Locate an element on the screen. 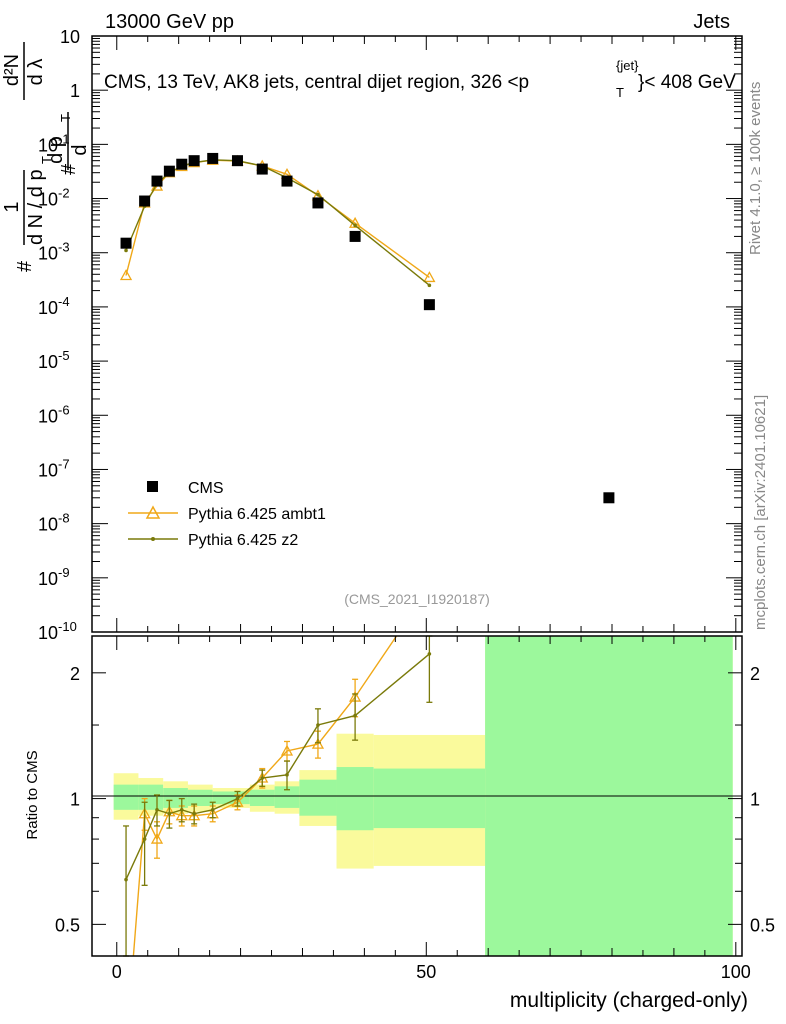 The image size is (786, 1024). upper-y-tick-label: 10⁻¹⁰ is located at coordinates (57, 631).